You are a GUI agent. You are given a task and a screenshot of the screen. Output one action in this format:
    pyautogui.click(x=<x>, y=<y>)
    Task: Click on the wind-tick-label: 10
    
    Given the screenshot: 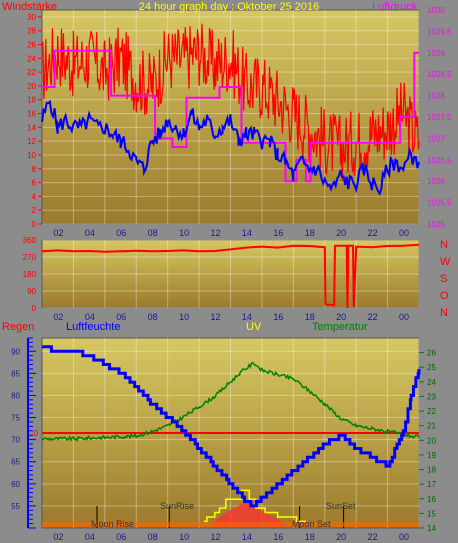 What is the action you would take?
    pyautogui.click(x=31, y=155)
    